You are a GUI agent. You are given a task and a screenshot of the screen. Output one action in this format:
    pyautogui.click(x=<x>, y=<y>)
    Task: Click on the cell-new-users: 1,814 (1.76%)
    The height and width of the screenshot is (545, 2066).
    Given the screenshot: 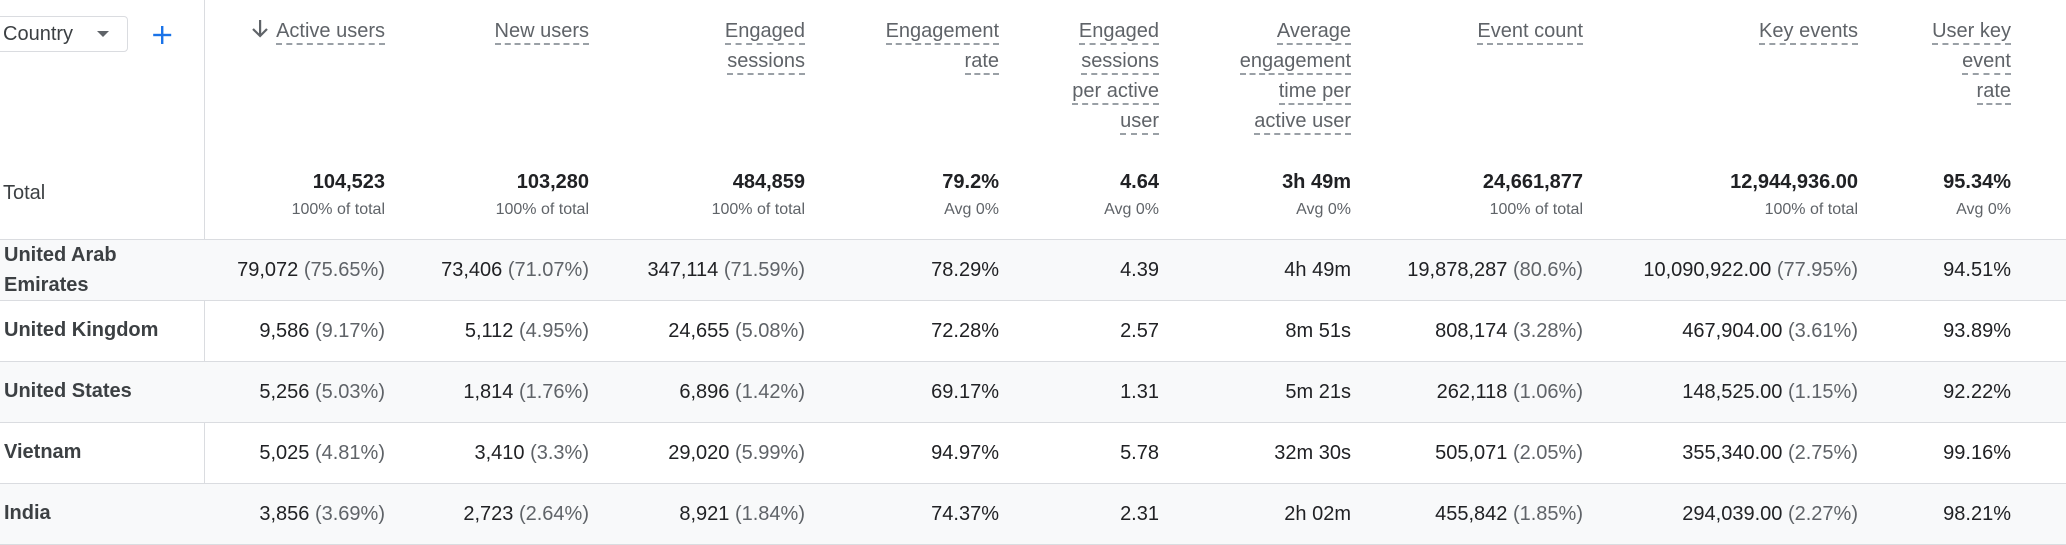 What is the action you would take?
    pyautogui.click(x=469, y=392)
    